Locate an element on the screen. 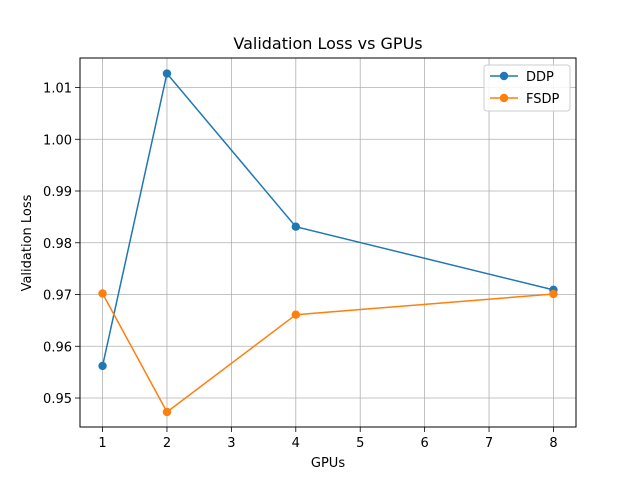 This screenshot has height=480, width=640. legend-marker-ddp is located at coordinates (504, 76).